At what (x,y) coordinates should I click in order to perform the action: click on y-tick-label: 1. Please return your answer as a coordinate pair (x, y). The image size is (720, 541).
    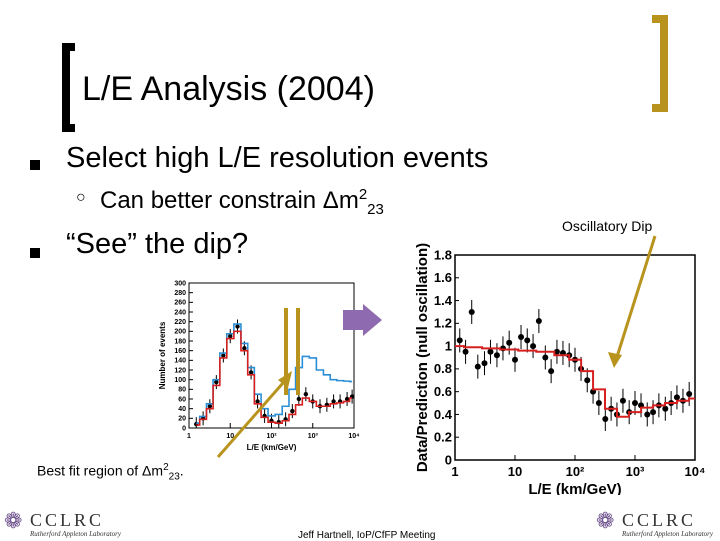
    Looking at the image, I should click on (448, 345).